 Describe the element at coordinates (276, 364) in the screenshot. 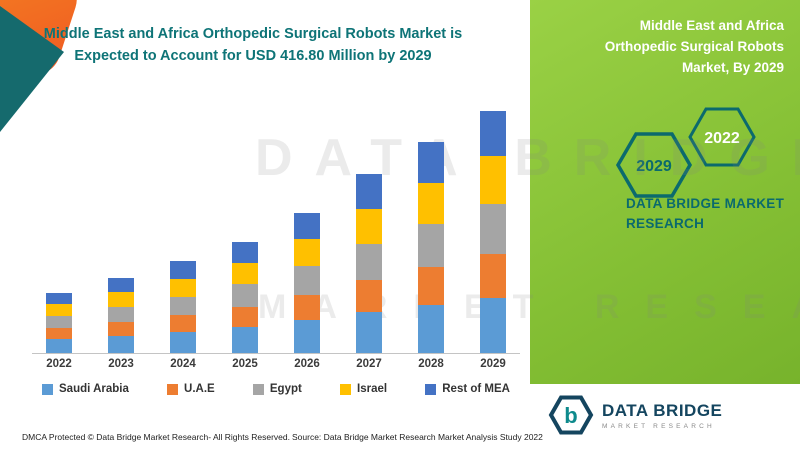

I see `x-axis-labels: 2022 2023 2024 2025 2026 2027 2028 2029` at that location.